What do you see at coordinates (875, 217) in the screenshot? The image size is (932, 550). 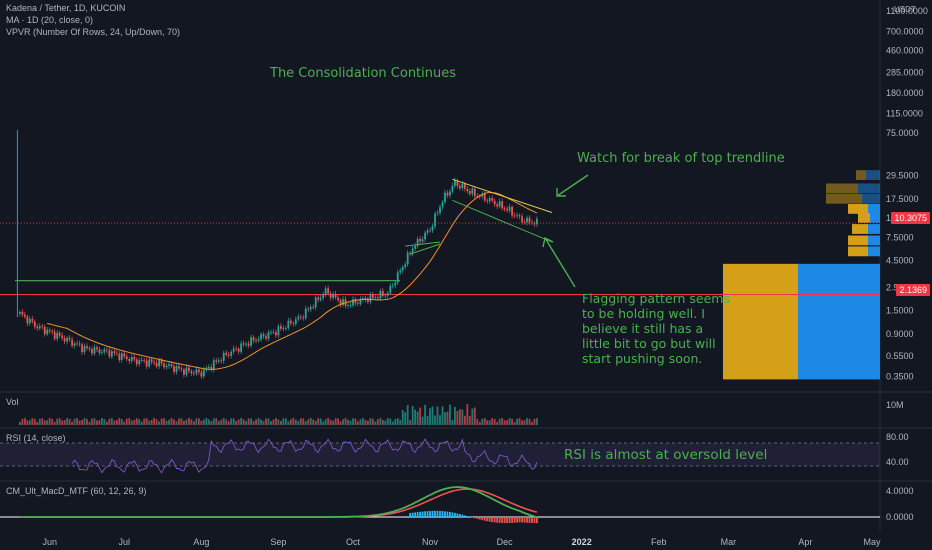 I see `vpvr-up-bar` at bounding box center [875, 217].